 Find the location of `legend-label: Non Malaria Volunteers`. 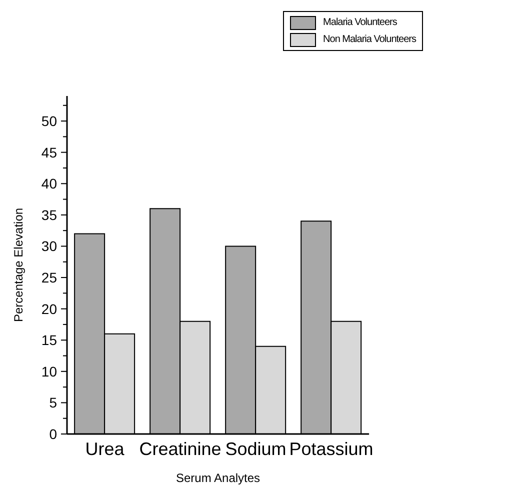

legend-label: Non Malaria Volunteers is located at coordinates (369, 39).